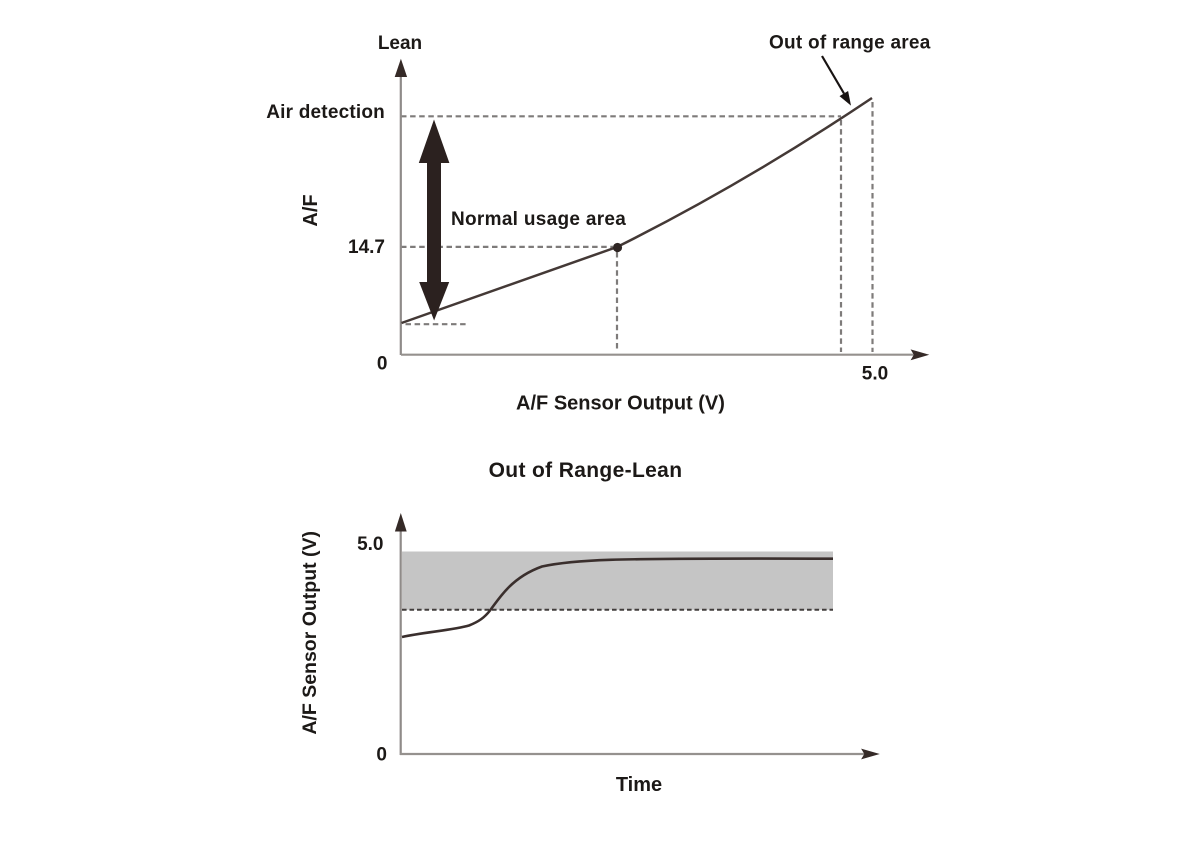 This screenshot has height=864, width=1200. I want to click on svg-text: Normal usage area, so click(538, 219).